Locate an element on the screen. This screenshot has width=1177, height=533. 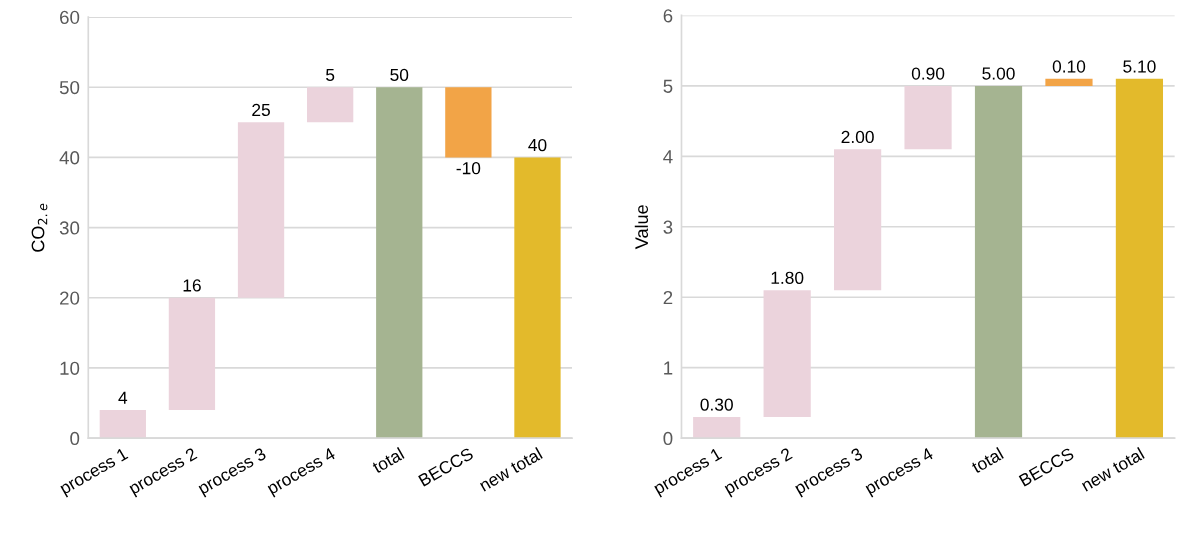
data-label: 5.10 is located at coordinates (1139, 66).